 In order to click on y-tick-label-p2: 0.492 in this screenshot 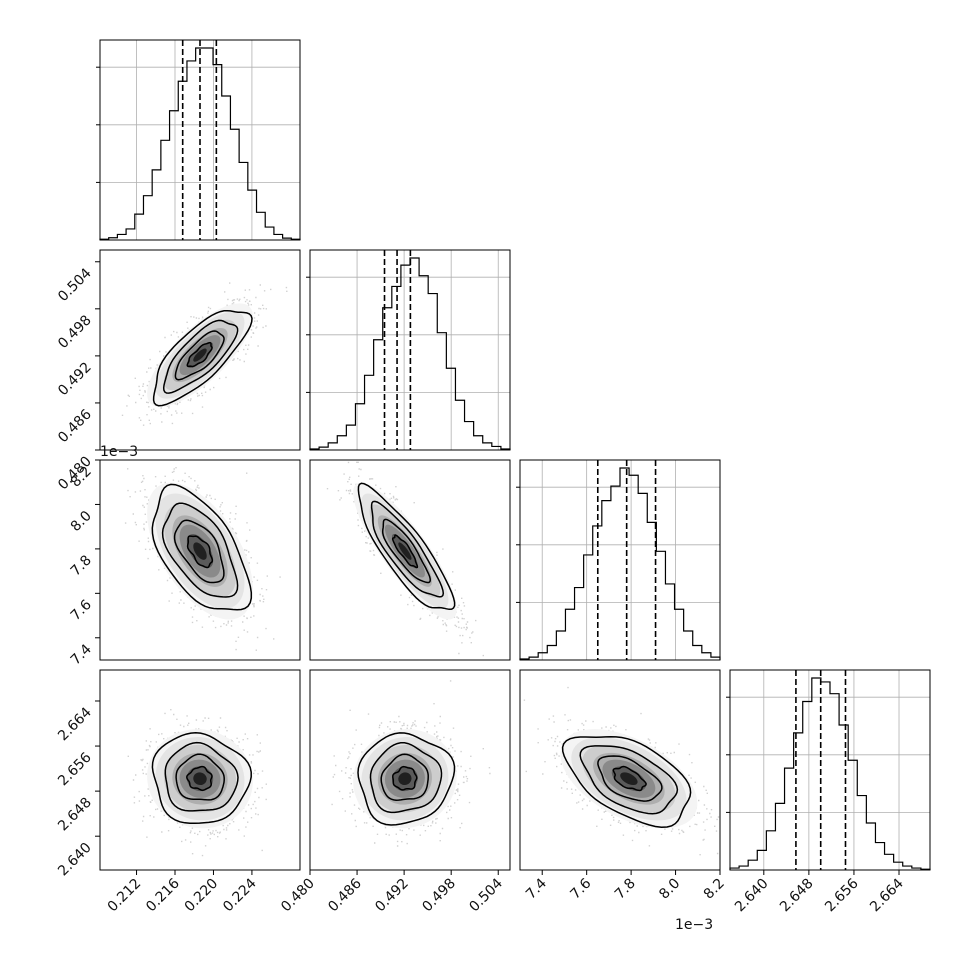, I will do `click(75, 379)`.